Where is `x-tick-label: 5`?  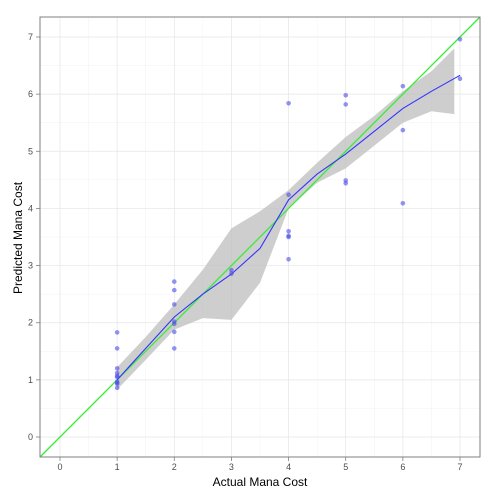 x-tick-label: 5 is located at coordinates (345, 467).